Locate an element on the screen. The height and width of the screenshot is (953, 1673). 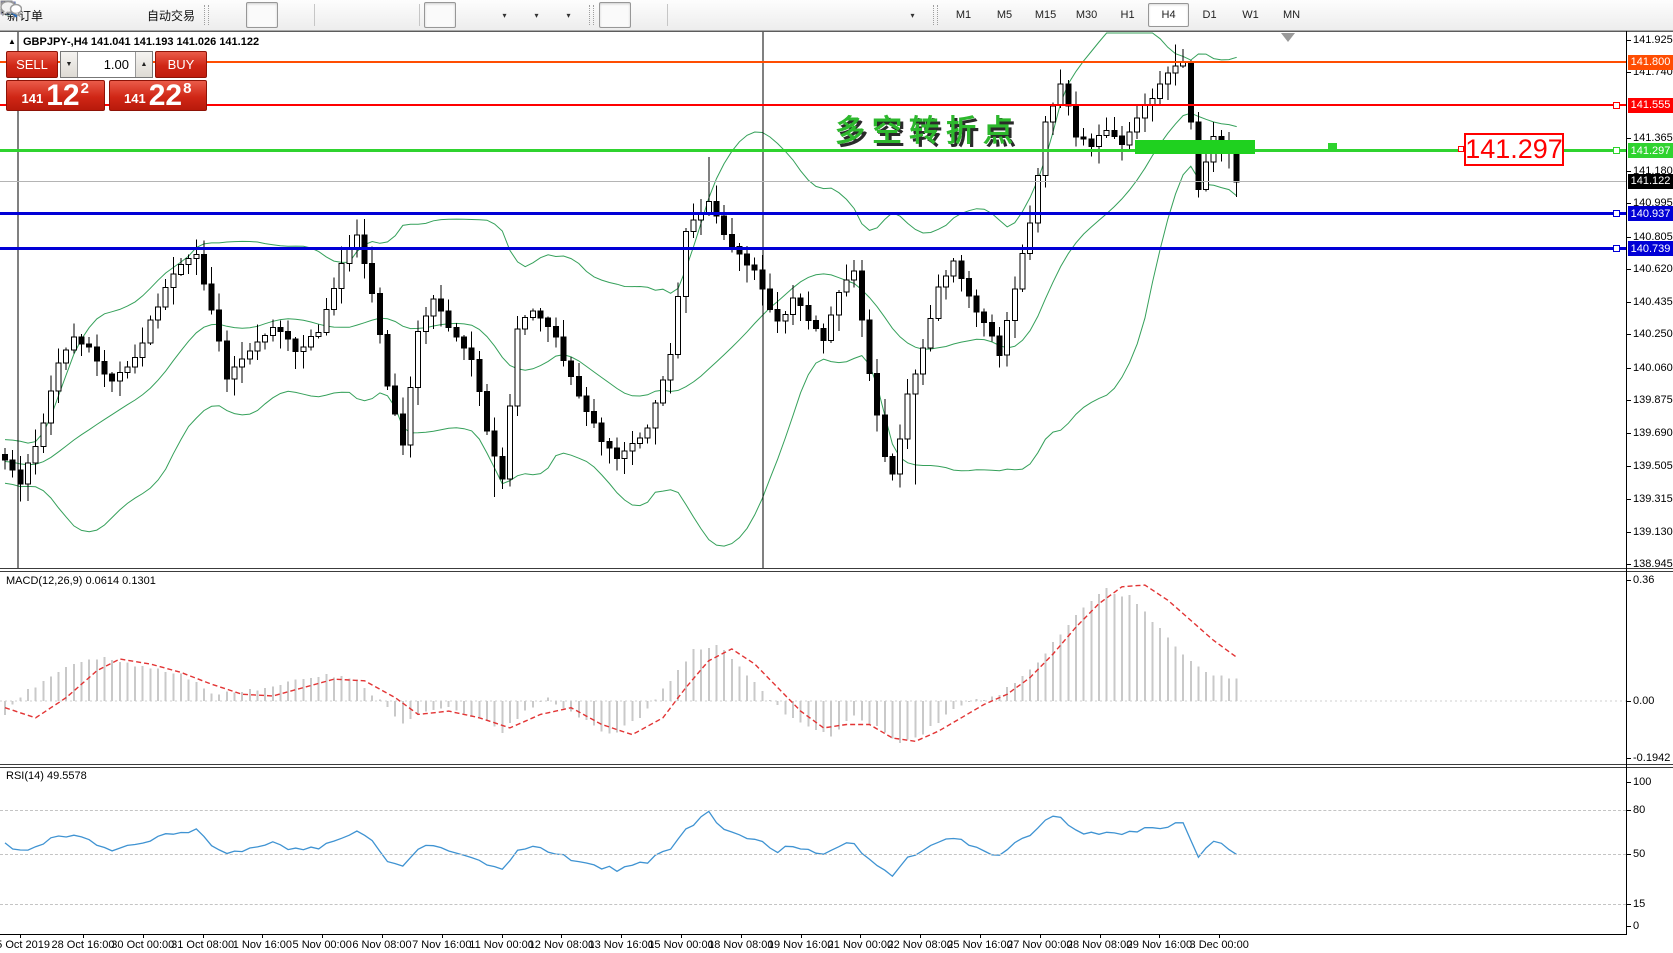
timeframe-button-h1: H1 is located at coordinates (1127, 15).